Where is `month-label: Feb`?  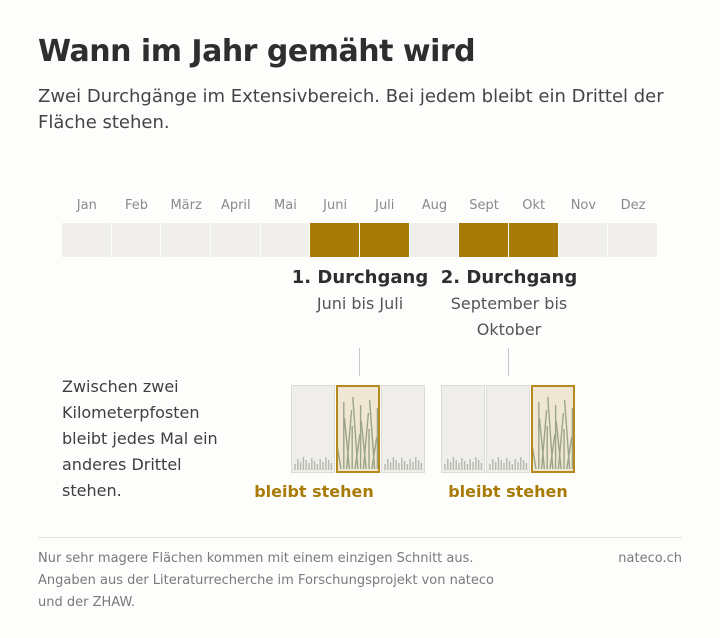 month-label: Feb is located at coordinates (136, 205).